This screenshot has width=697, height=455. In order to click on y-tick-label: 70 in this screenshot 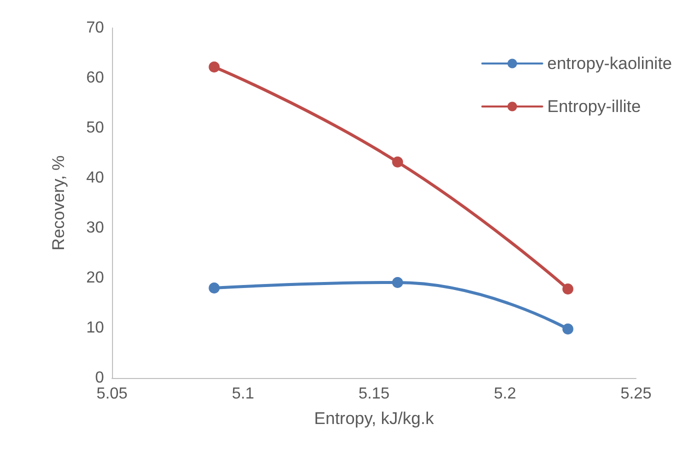, I will do `click(95, 28)`.